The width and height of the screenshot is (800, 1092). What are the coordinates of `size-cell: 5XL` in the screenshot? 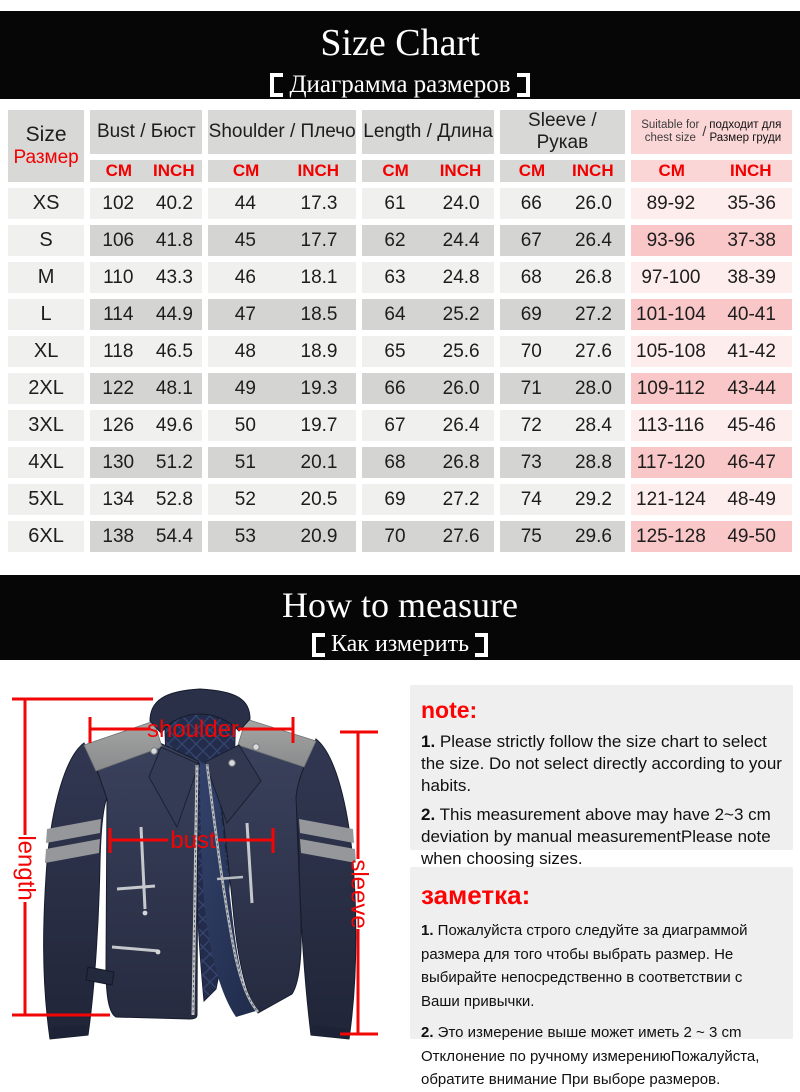 It's located at (46, 499).